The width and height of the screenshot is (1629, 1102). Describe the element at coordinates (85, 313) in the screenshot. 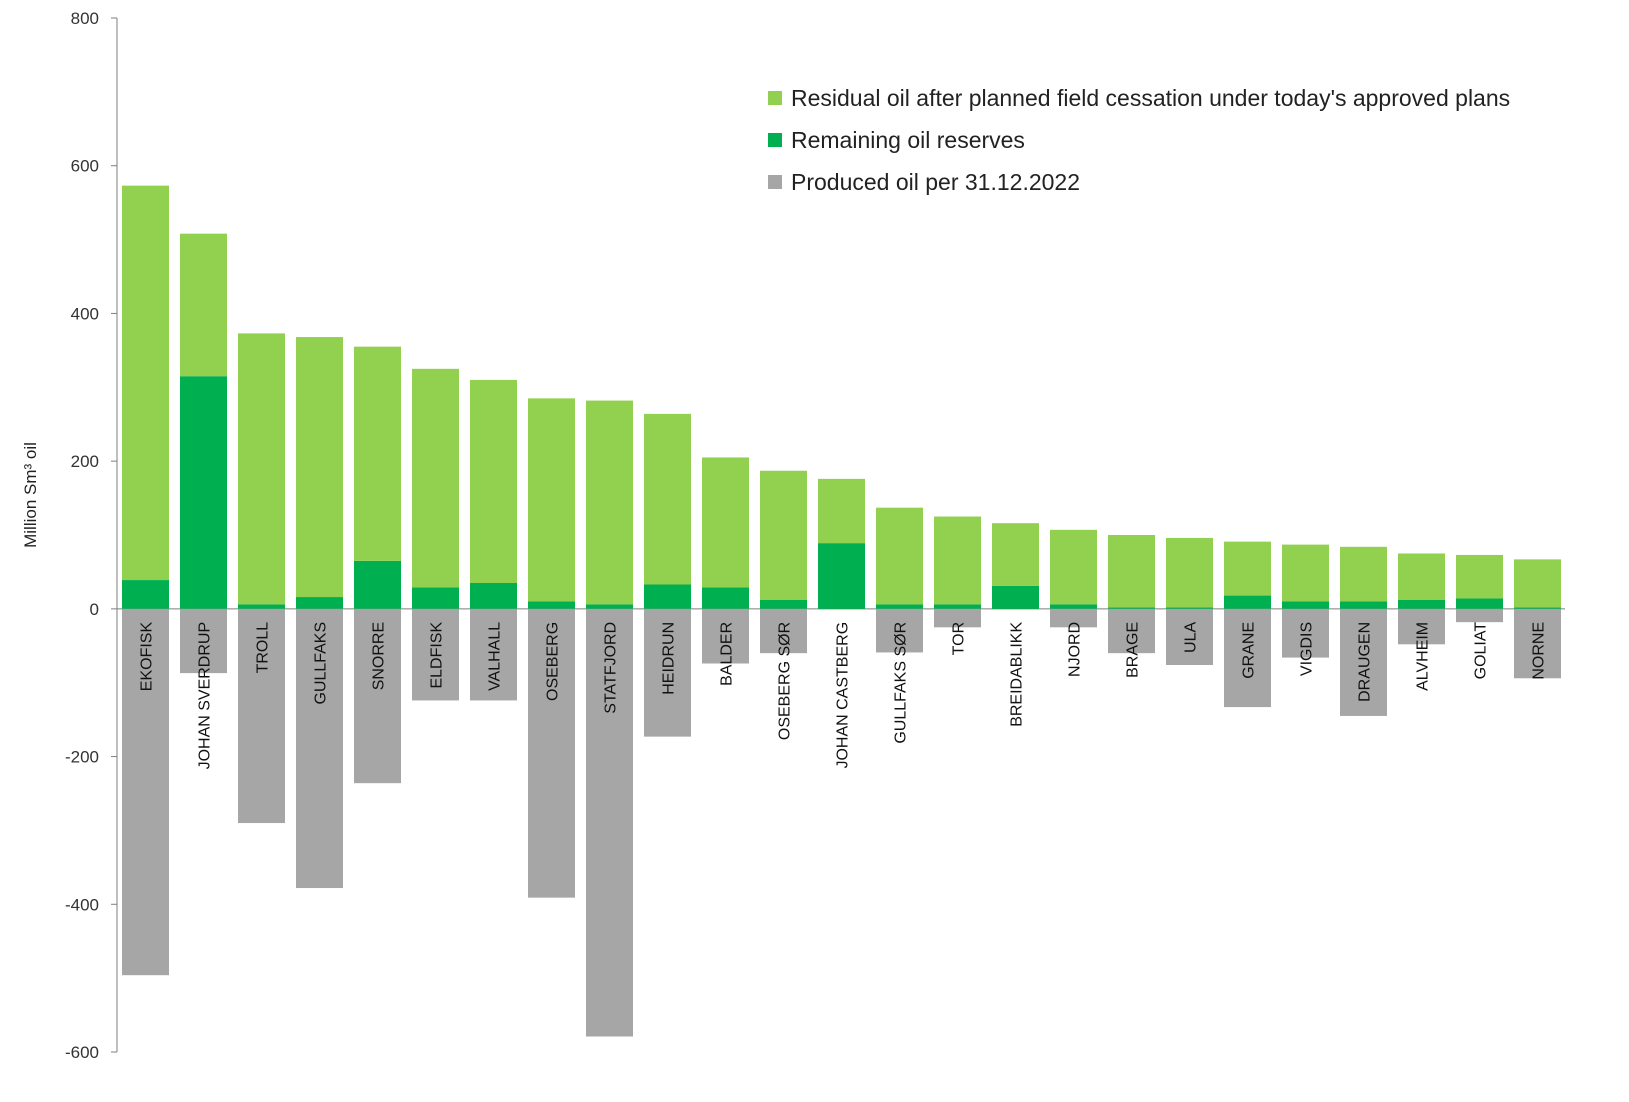

I see `y-tick-label: 400` at that location.